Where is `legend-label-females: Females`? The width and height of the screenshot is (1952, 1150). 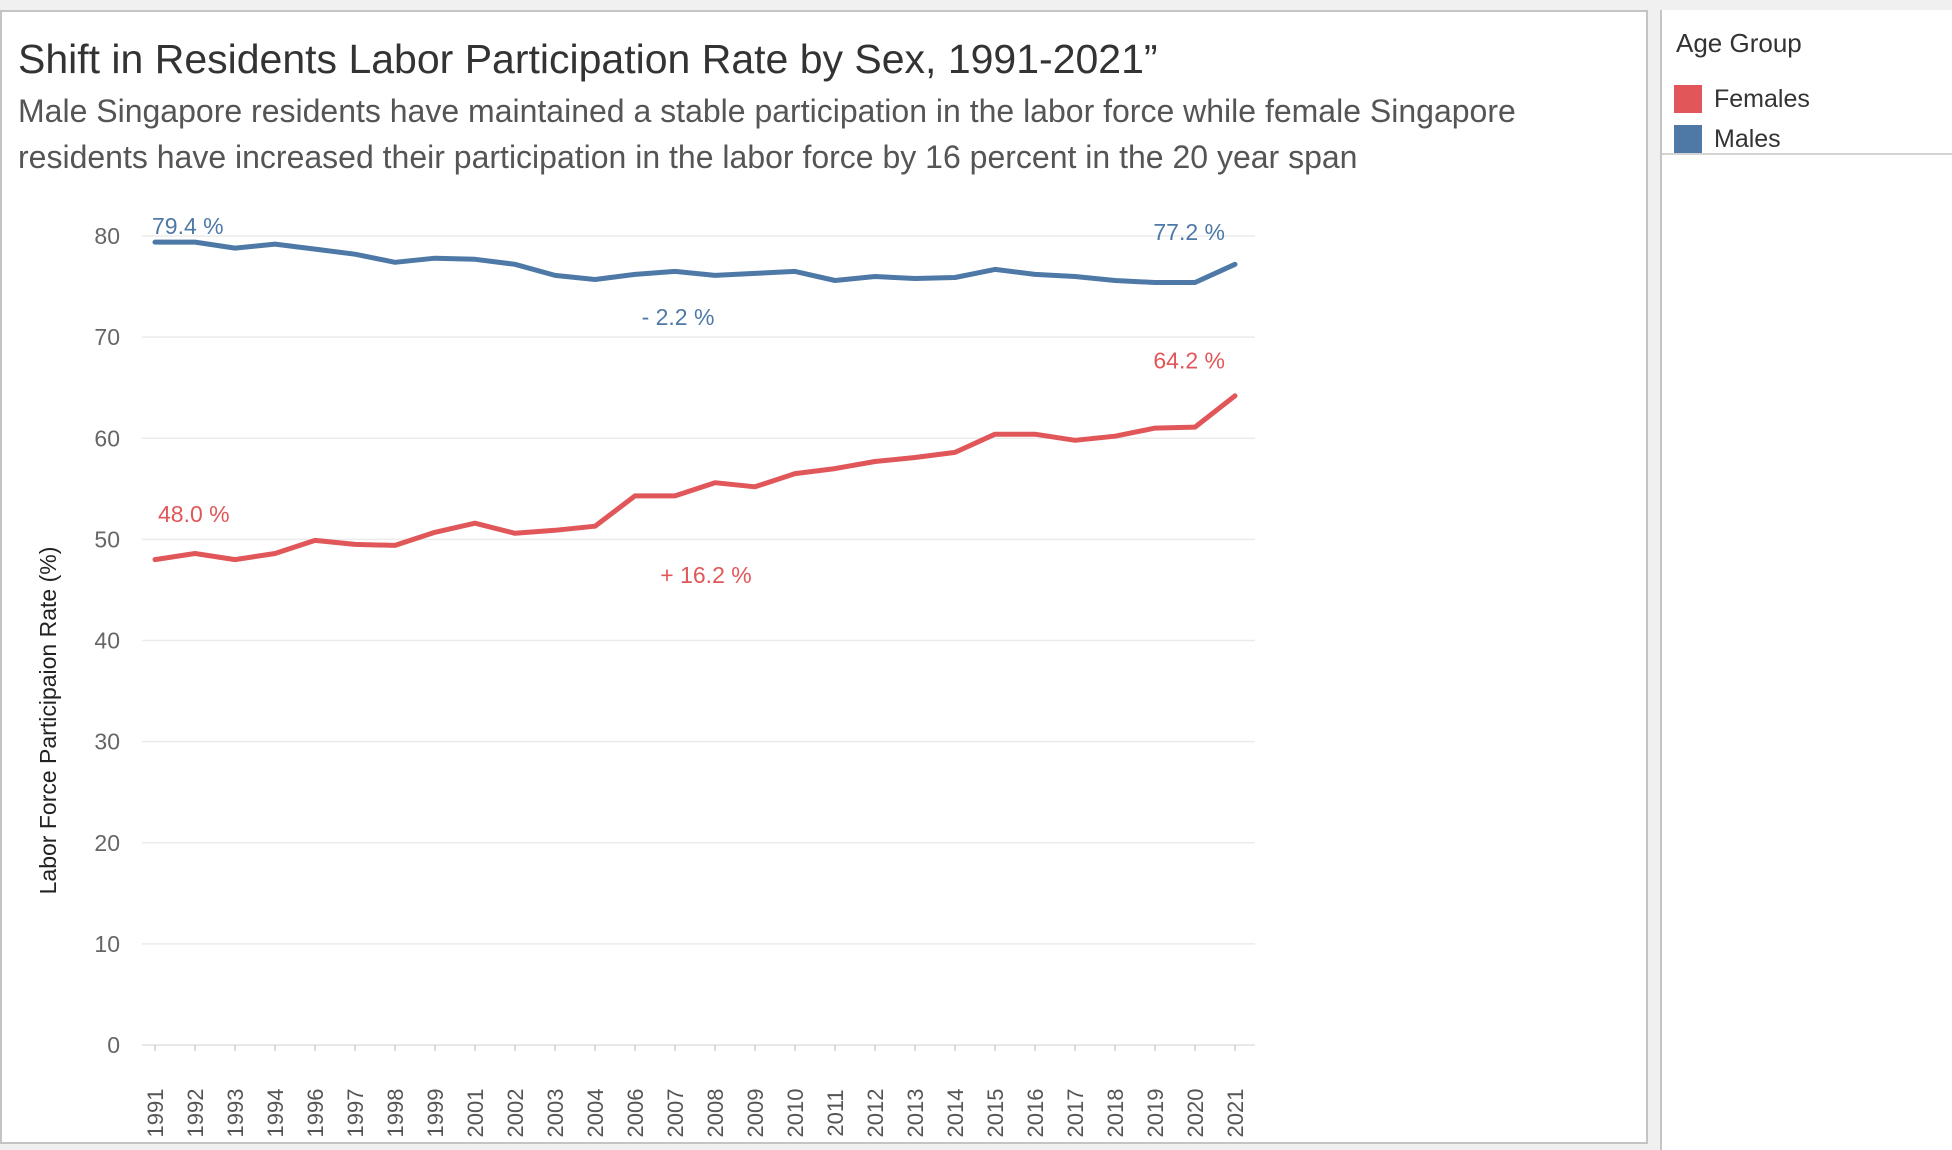 legend-label-females: Females is located at coordinates (1762, 99).